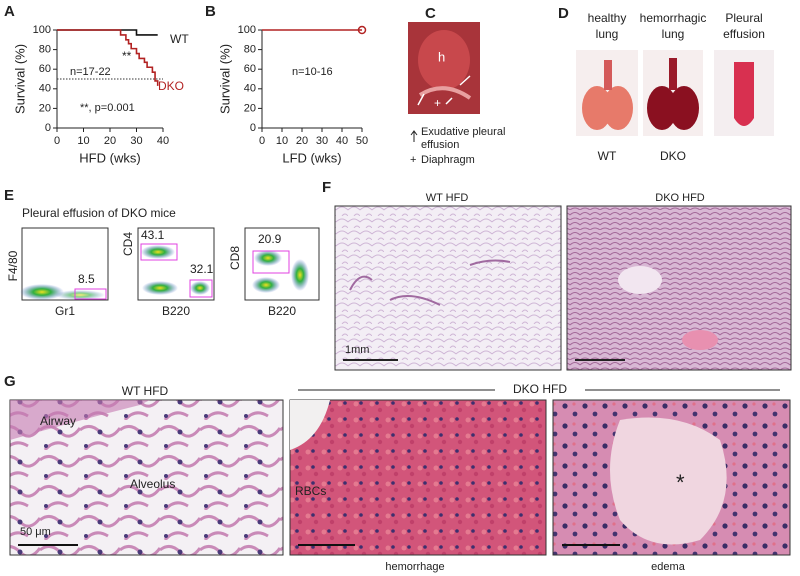 Image resolution: width=800 pixels, height=576 pixels. I want to click on annotation: Alveolus, so click(152, 484).